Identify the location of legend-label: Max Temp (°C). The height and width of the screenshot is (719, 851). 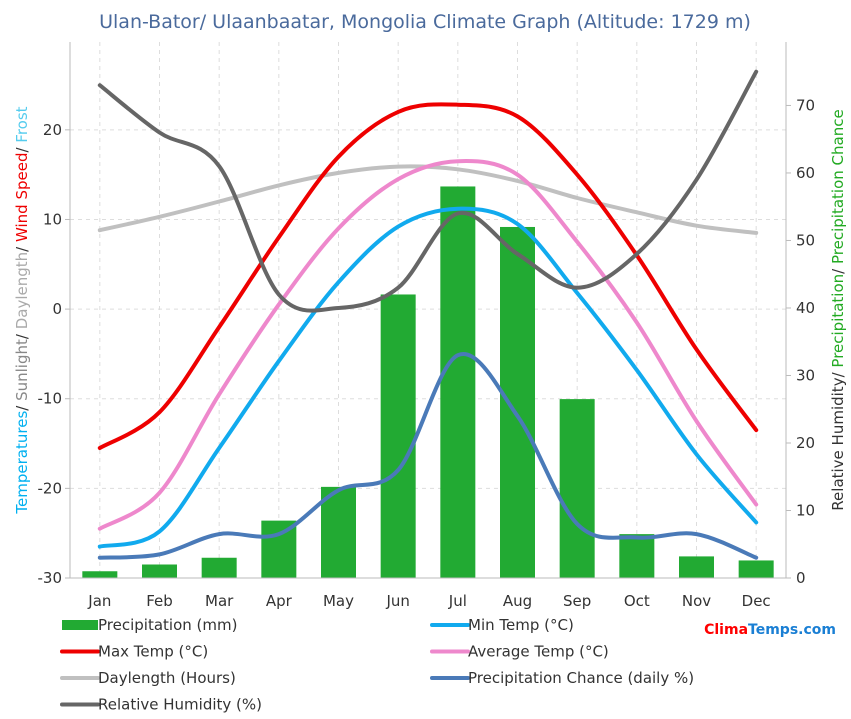
(153, 652).